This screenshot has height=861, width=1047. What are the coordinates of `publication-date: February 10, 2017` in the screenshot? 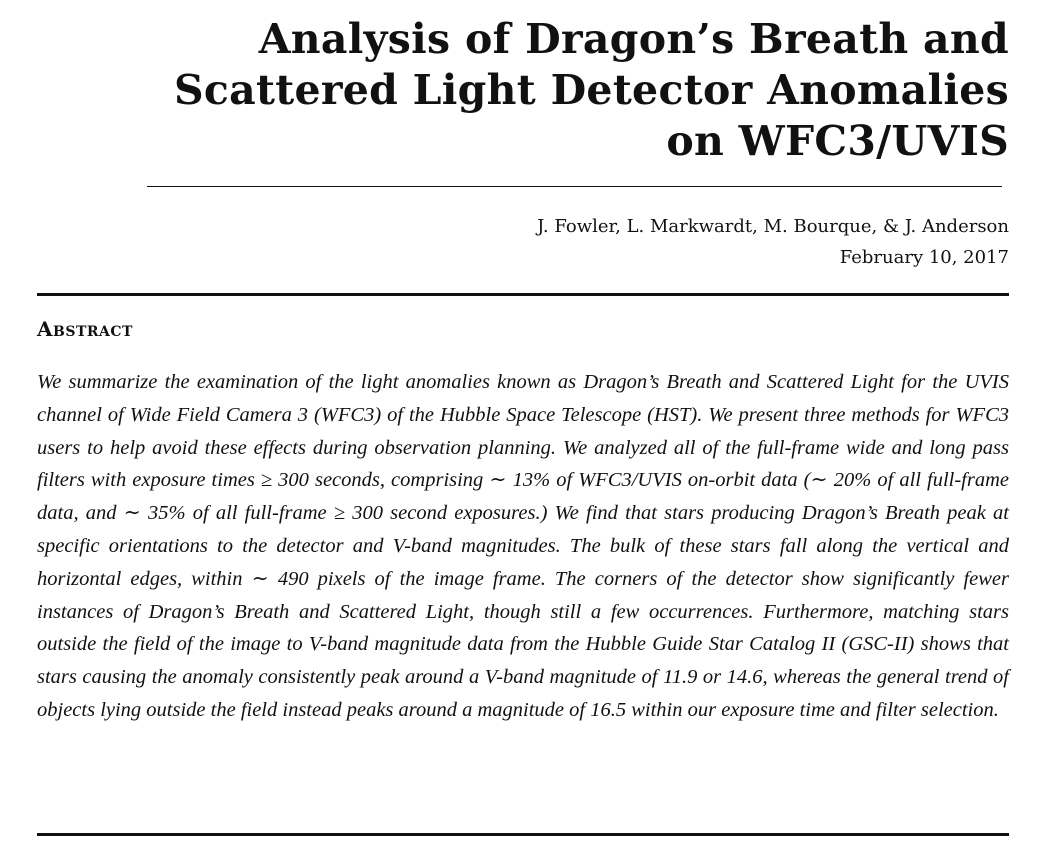 It's located at (924, 257).